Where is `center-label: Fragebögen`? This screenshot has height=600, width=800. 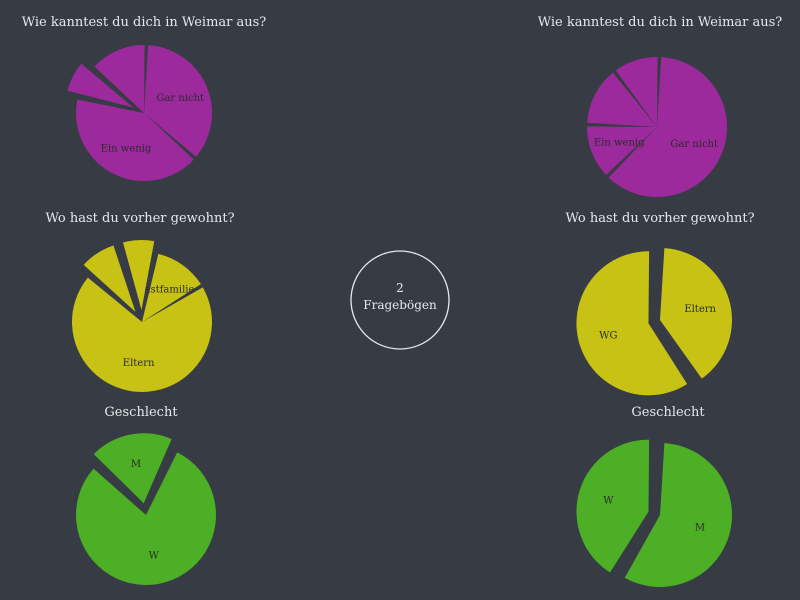 center-label: Fragebögen is located at coordinates (400, 305).